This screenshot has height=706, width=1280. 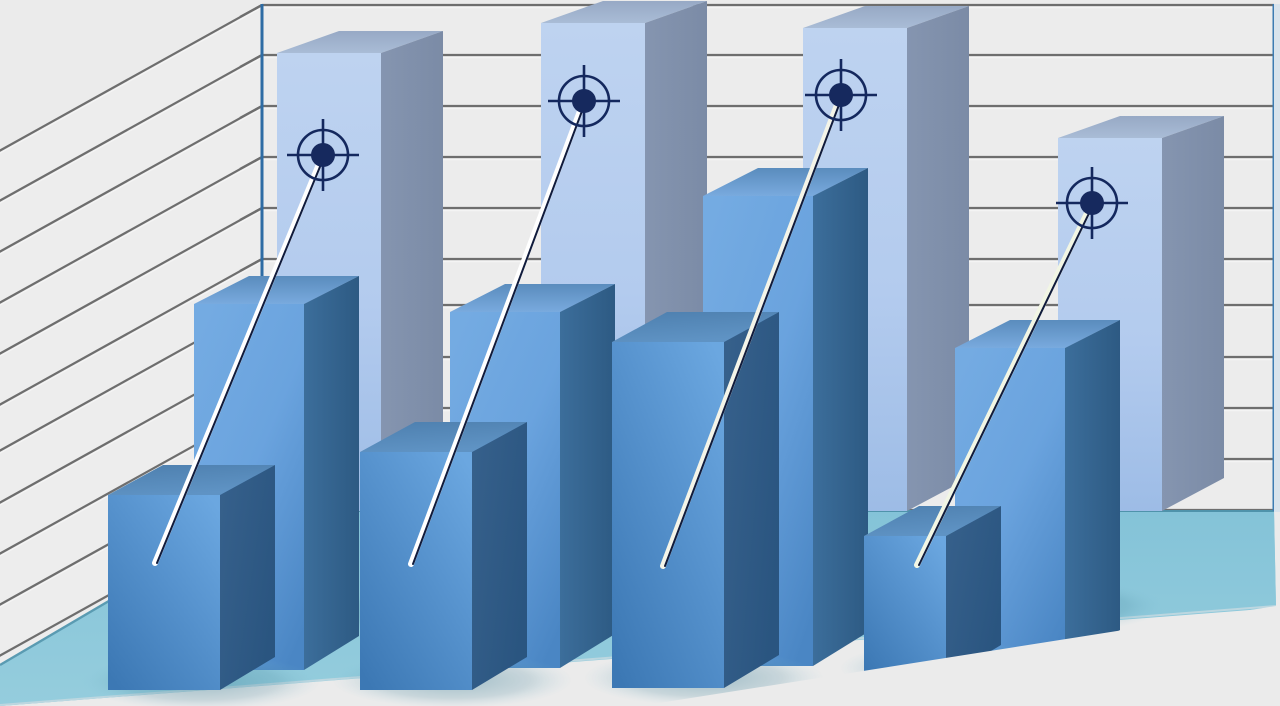 I want to click on front-bar-2-top, so click(x=443, y=437).